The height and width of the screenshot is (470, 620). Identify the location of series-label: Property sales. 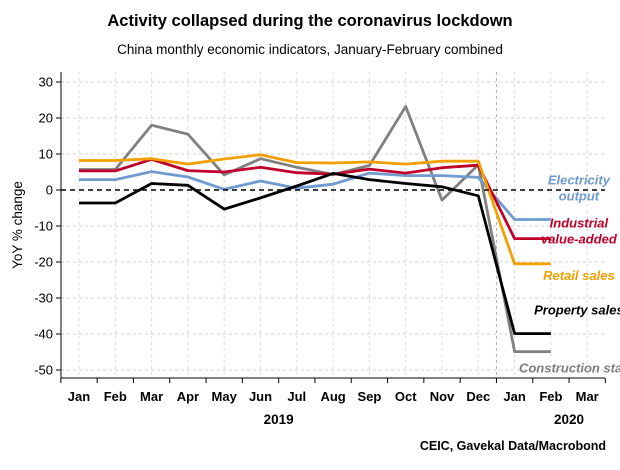
(577, 310).